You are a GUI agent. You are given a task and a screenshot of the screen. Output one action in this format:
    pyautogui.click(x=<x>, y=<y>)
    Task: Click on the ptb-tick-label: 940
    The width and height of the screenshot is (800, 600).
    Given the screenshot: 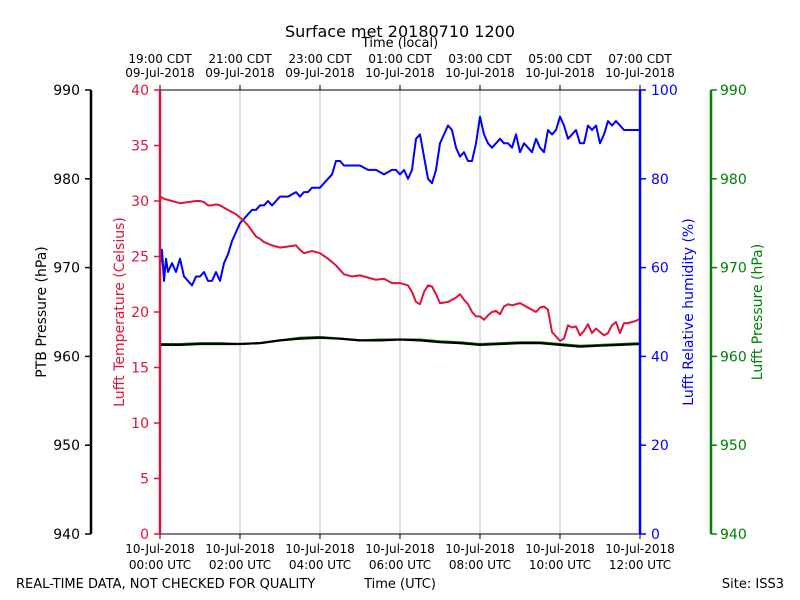 What is the action you would take?
    pyautogui.click(x=66, y=535)
    